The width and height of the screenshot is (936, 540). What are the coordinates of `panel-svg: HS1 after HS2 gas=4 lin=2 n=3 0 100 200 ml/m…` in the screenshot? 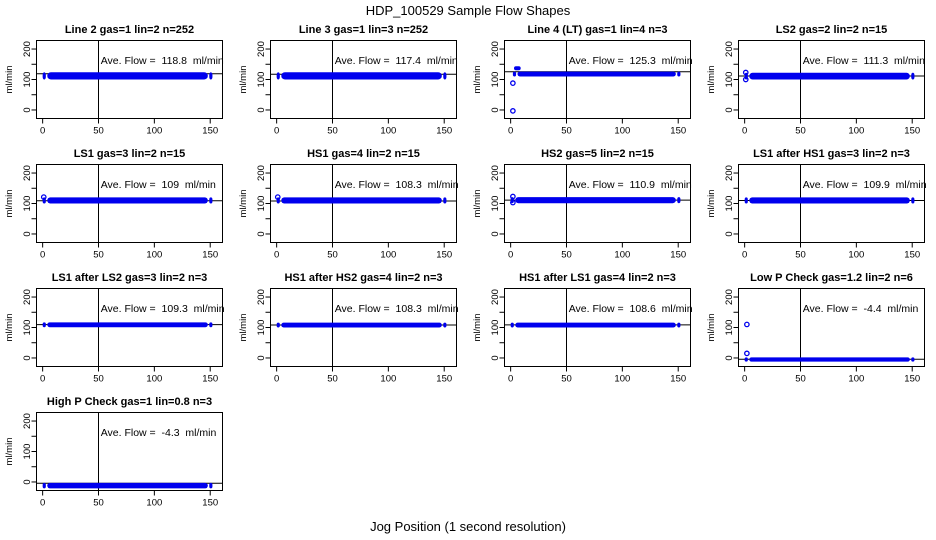 It's located at (348, 328).